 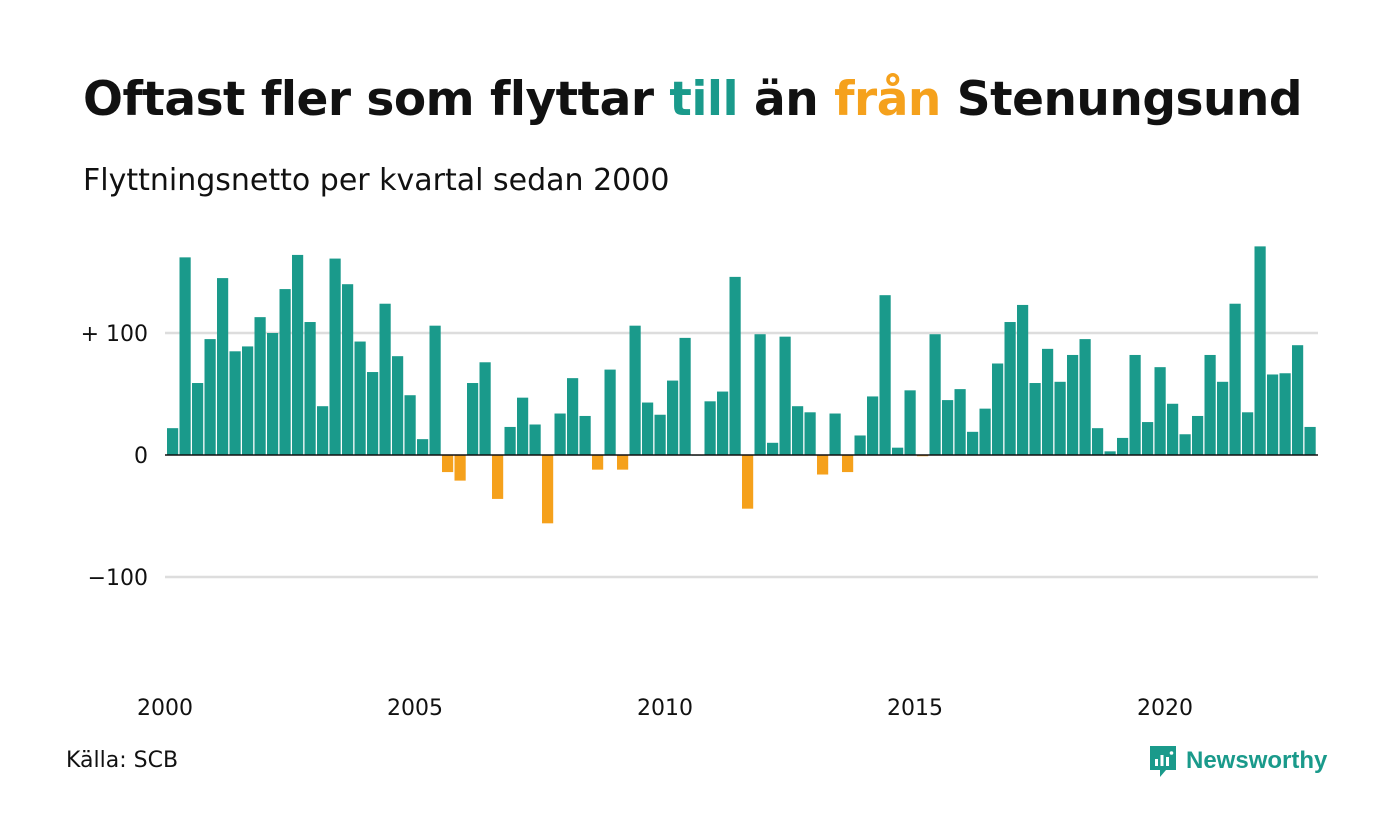 I want to click on title-part1: Oftast fler som flyttar, so click(x=376, y=99).